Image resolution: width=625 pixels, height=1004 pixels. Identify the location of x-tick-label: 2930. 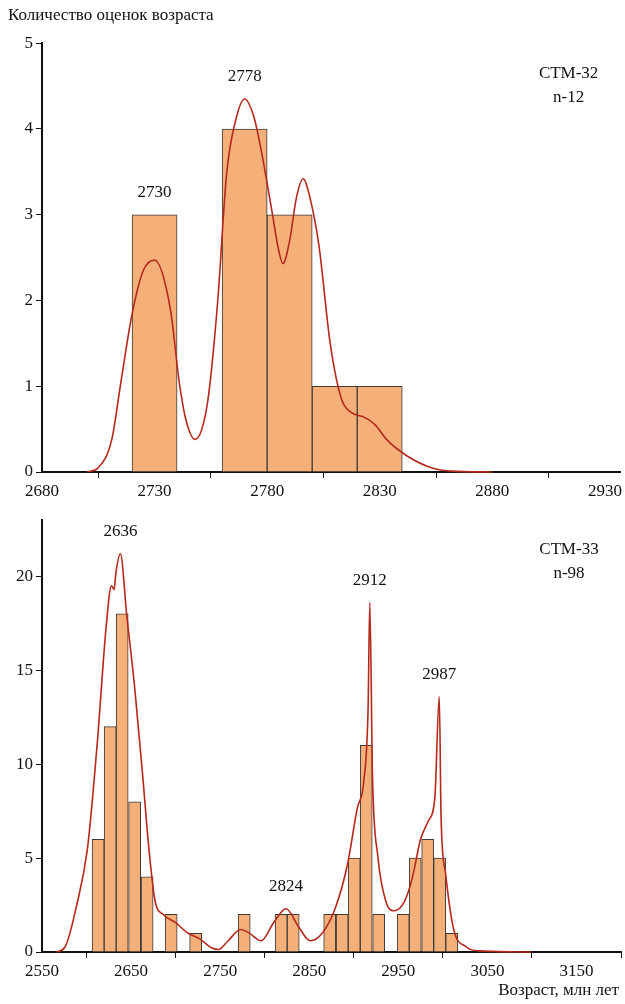
(604, 490).